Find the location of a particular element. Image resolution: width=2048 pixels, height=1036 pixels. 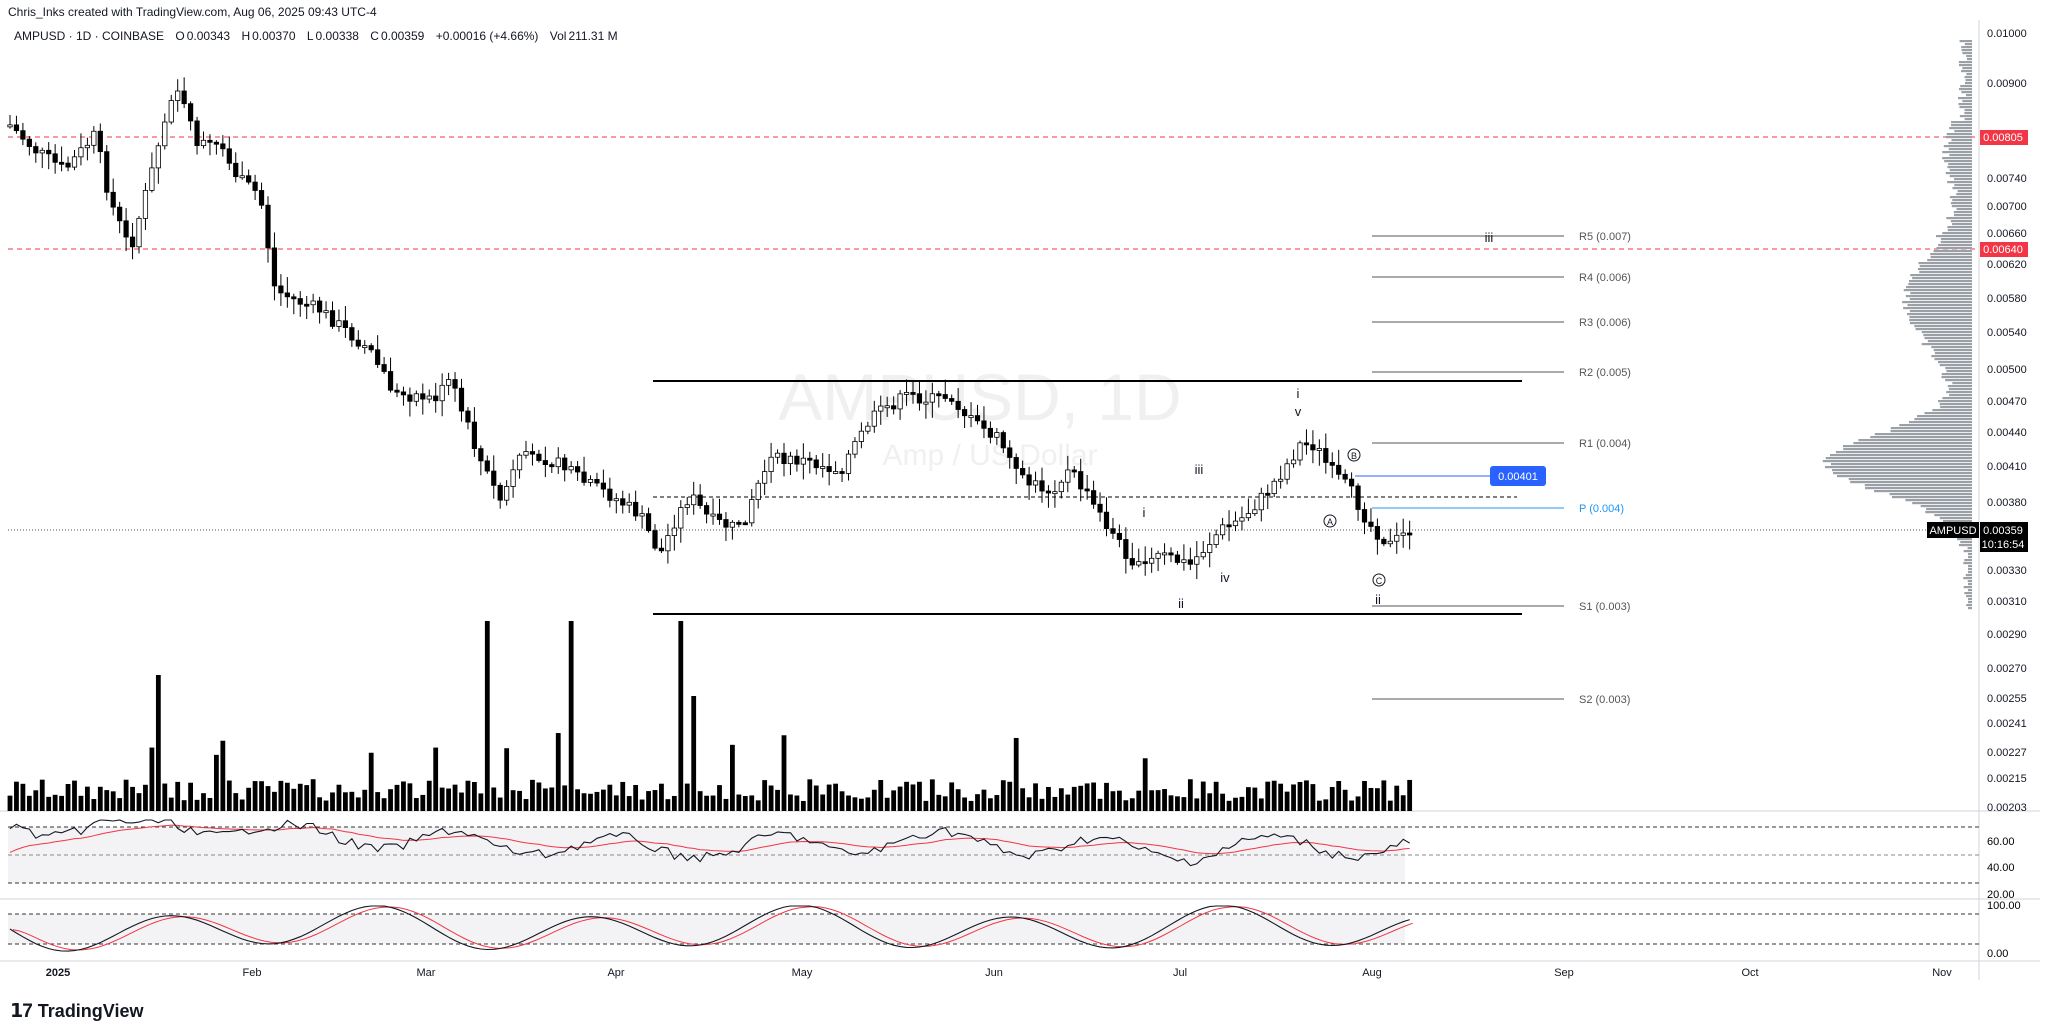

price-tag-box is located at coordinates (1518, 476).